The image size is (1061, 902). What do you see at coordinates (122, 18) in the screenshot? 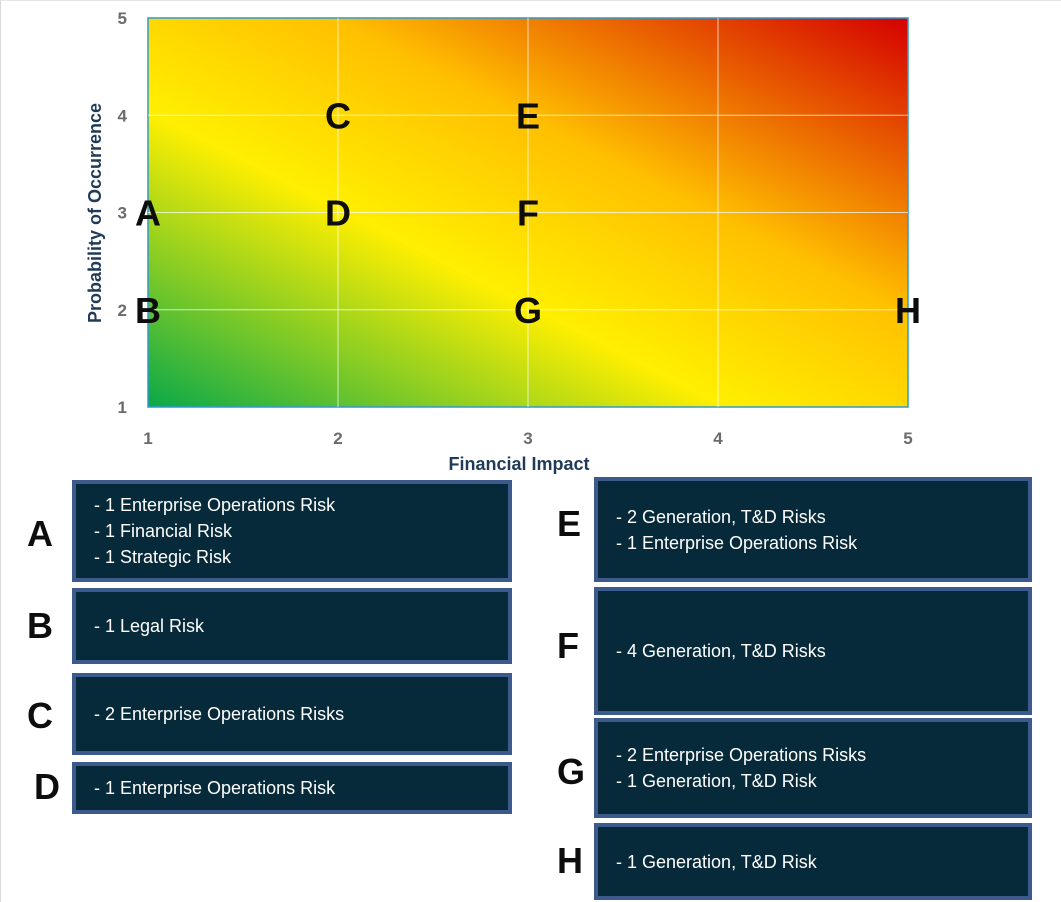
I see `y-tick-label: 5` at bounding box center [122, 18].